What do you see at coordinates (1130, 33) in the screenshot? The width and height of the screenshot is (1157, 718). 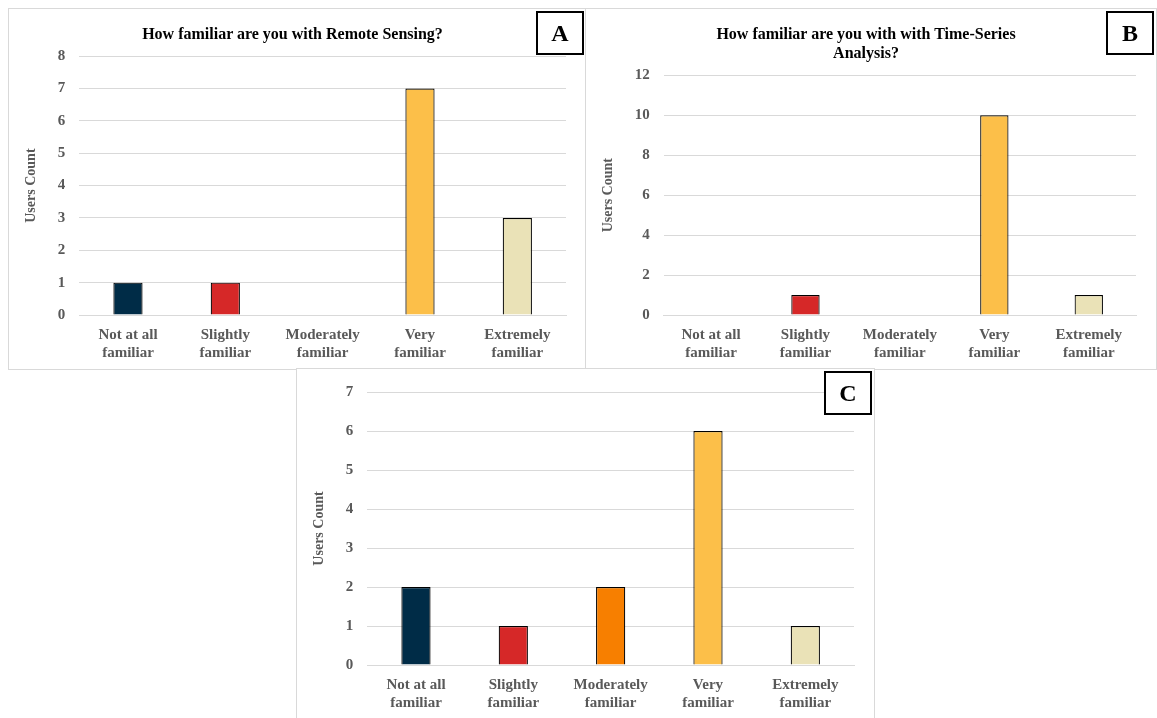 I see `text: B` at bounding box center [1130, 33].